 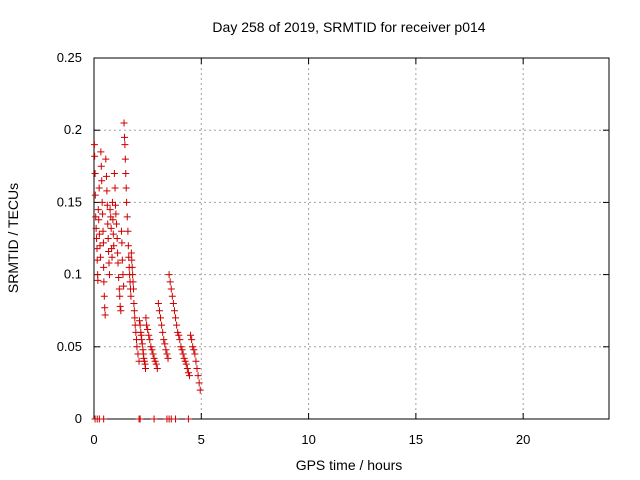 What do you see at coordinates (73, 274) in the screenshot?
I see `y-tick-label: 0.1` at bounding box center [73, 274].